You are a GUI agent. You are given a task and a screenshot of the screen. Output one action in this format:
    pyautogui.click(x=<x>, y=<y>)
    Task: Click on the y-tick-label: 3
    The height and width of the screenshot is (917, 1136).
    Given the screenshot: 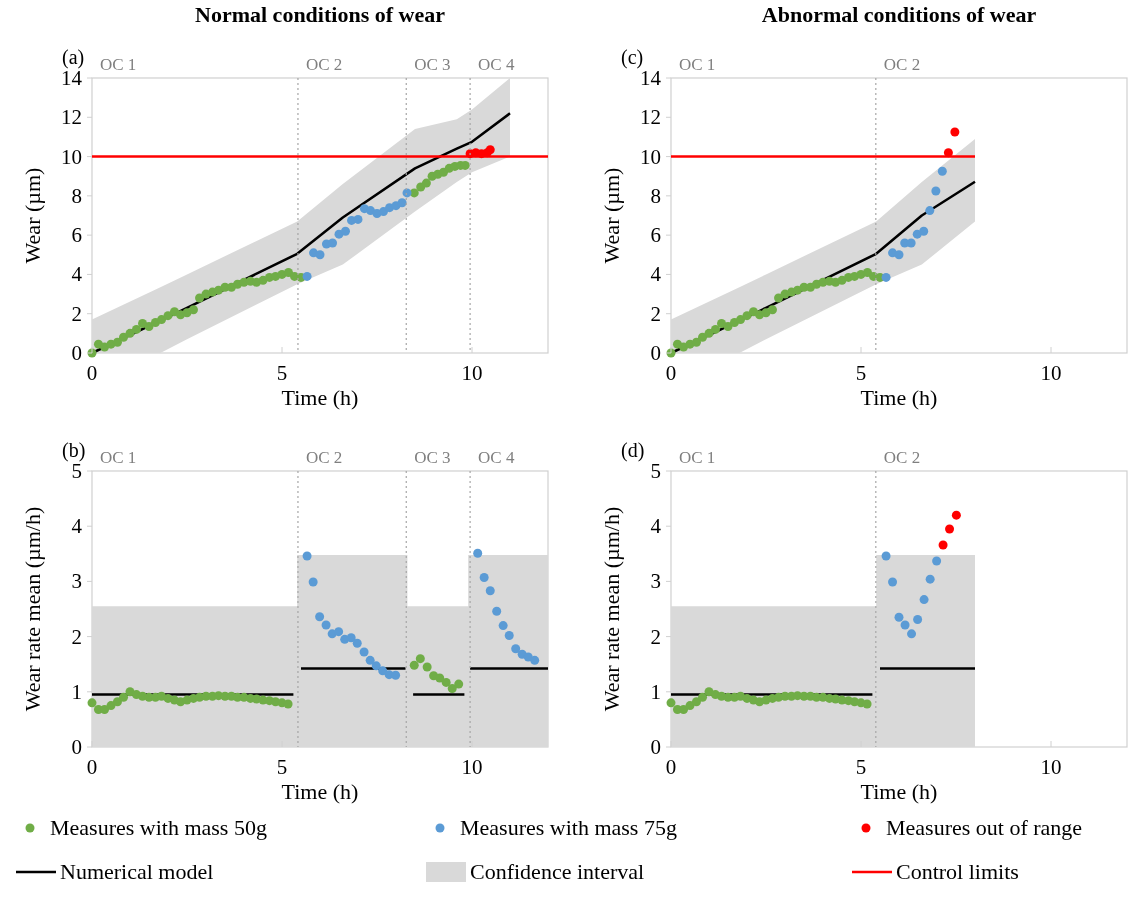 What is the action you would take?
    pyautogui.click(x=76, y=581)
    